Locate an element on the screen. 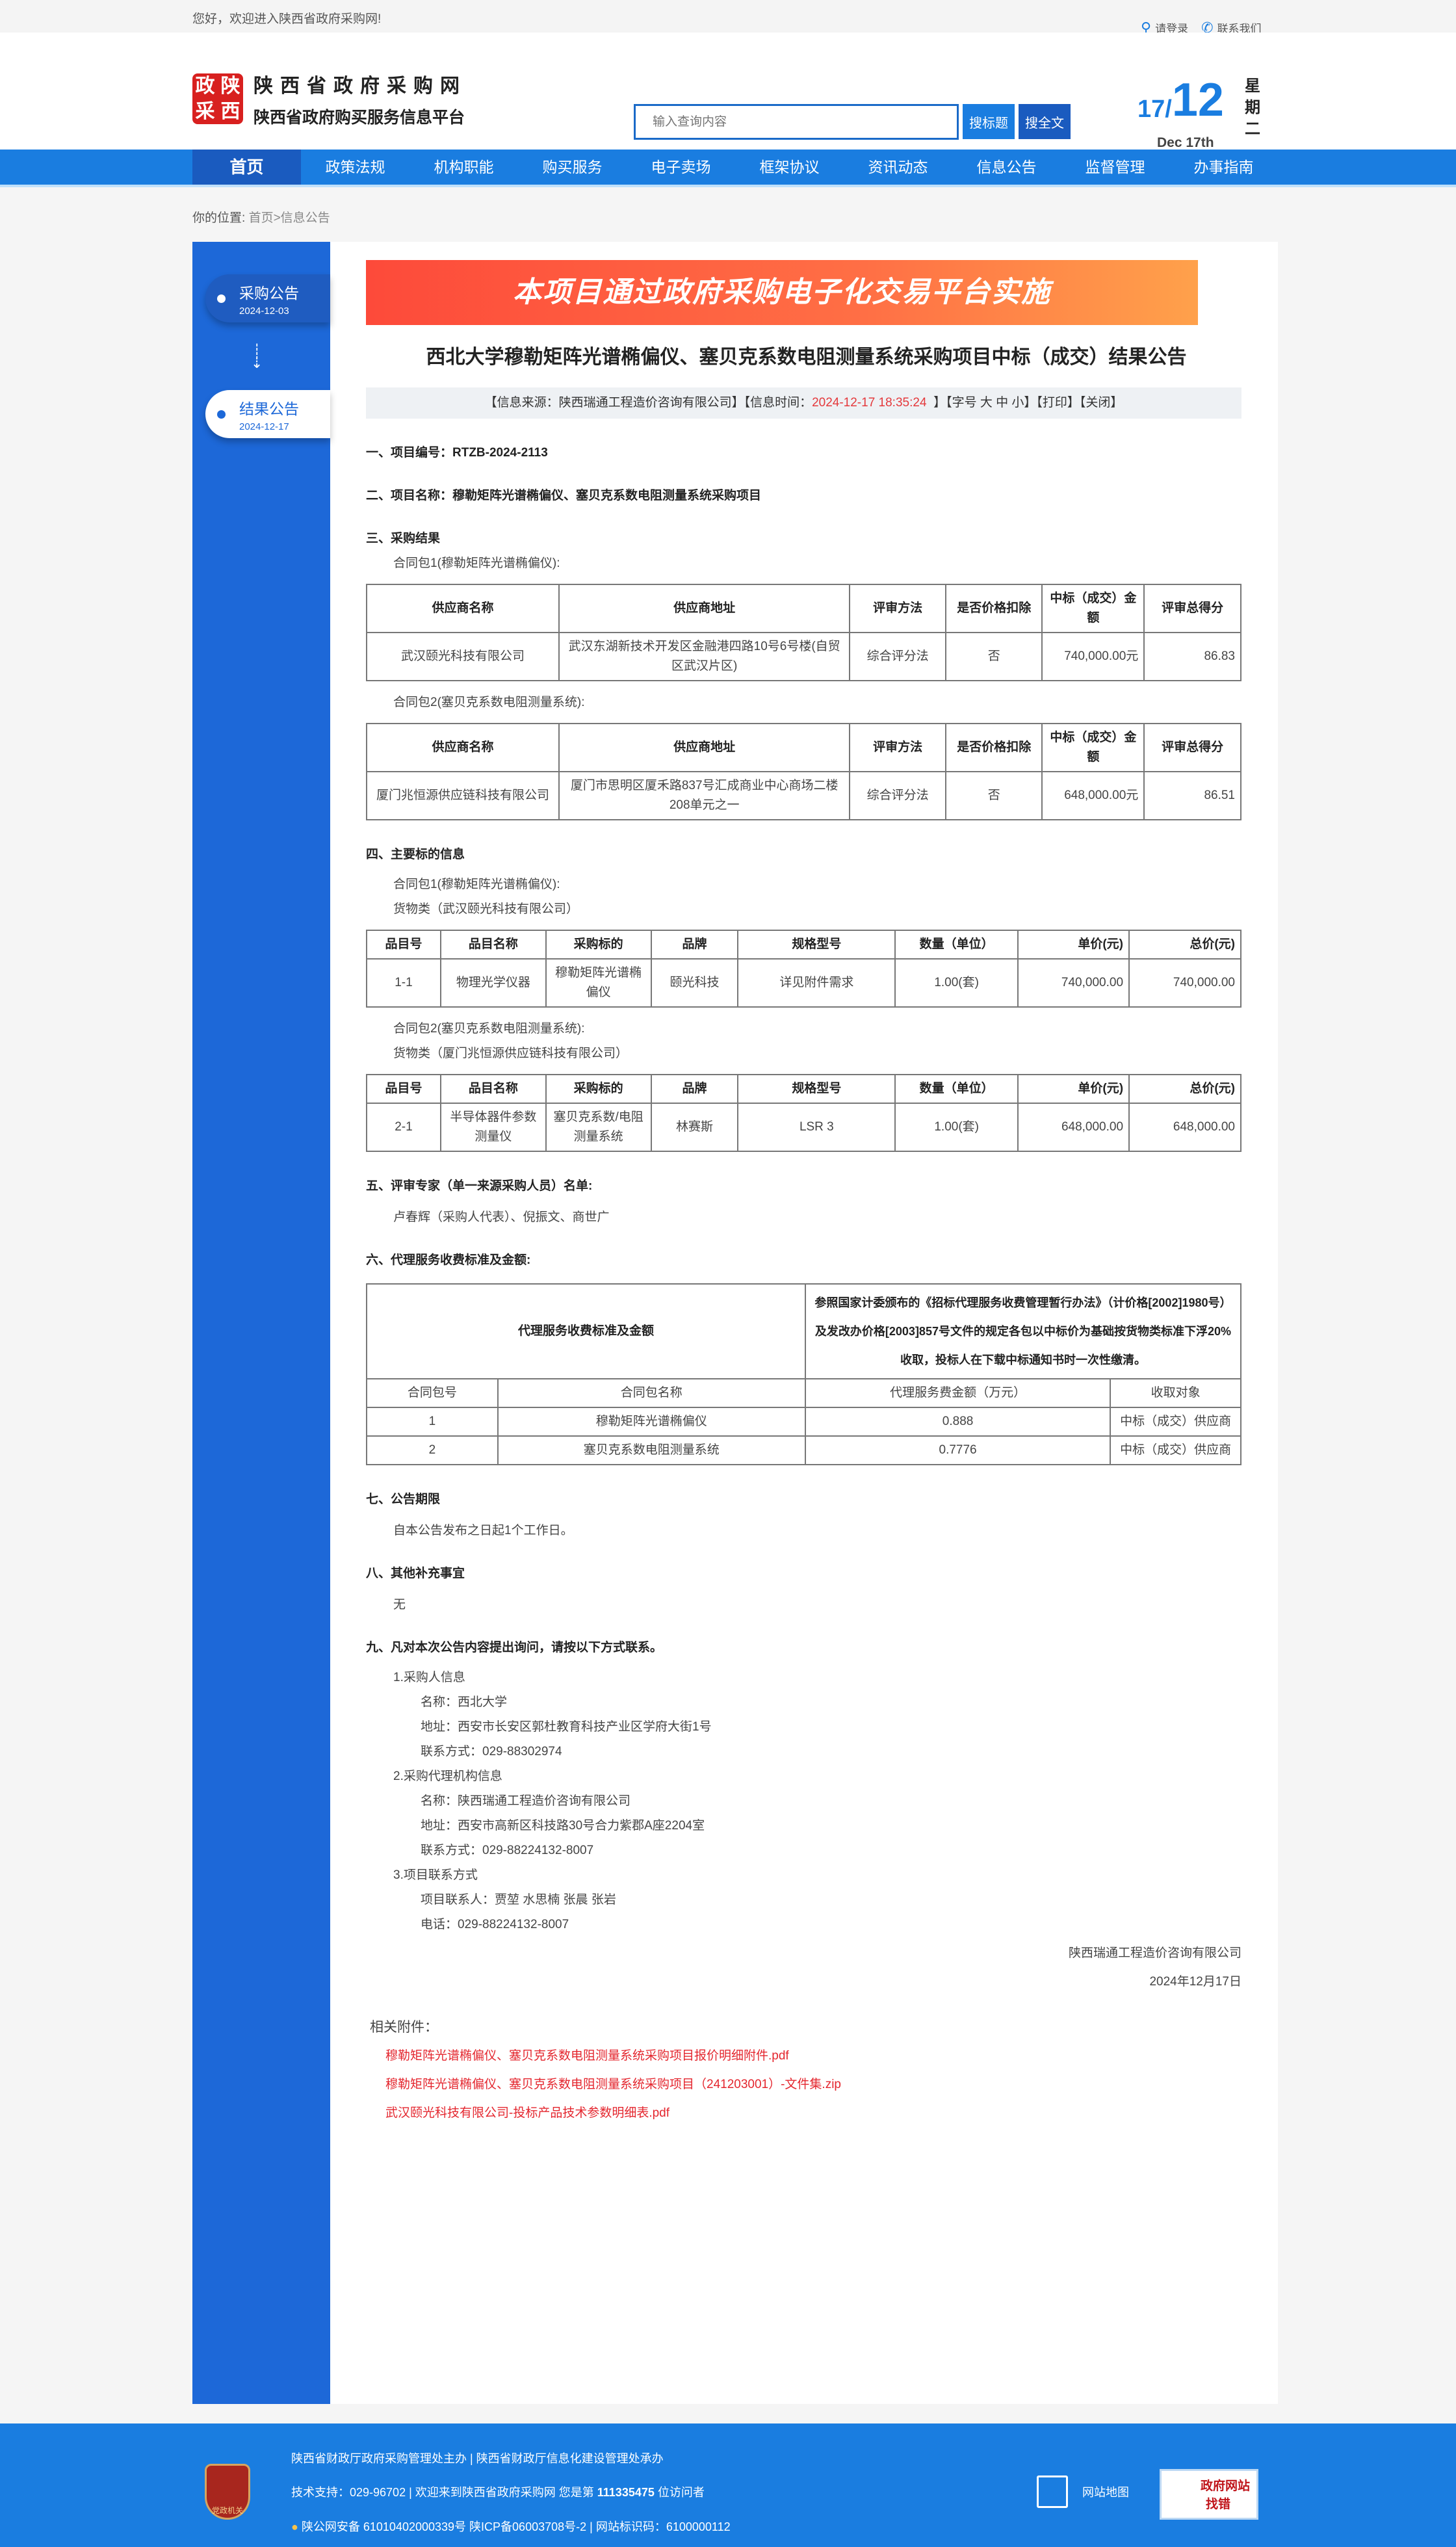 This screenshot has height=2547, width=1456. nav-guide: 办事指南 is located at coordinates (1223, 167).